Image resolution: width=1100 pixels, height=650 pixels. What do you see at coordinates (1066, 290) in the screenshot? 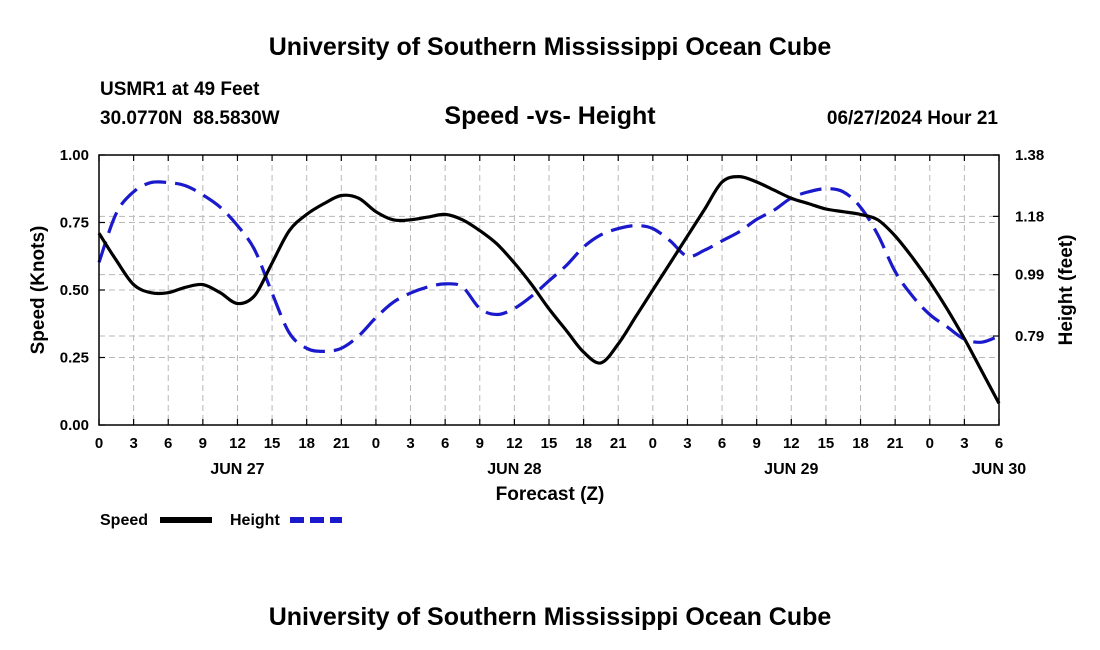
I see `y-axis-right-label: Height (feet)` at bounding box center [1066, 290].